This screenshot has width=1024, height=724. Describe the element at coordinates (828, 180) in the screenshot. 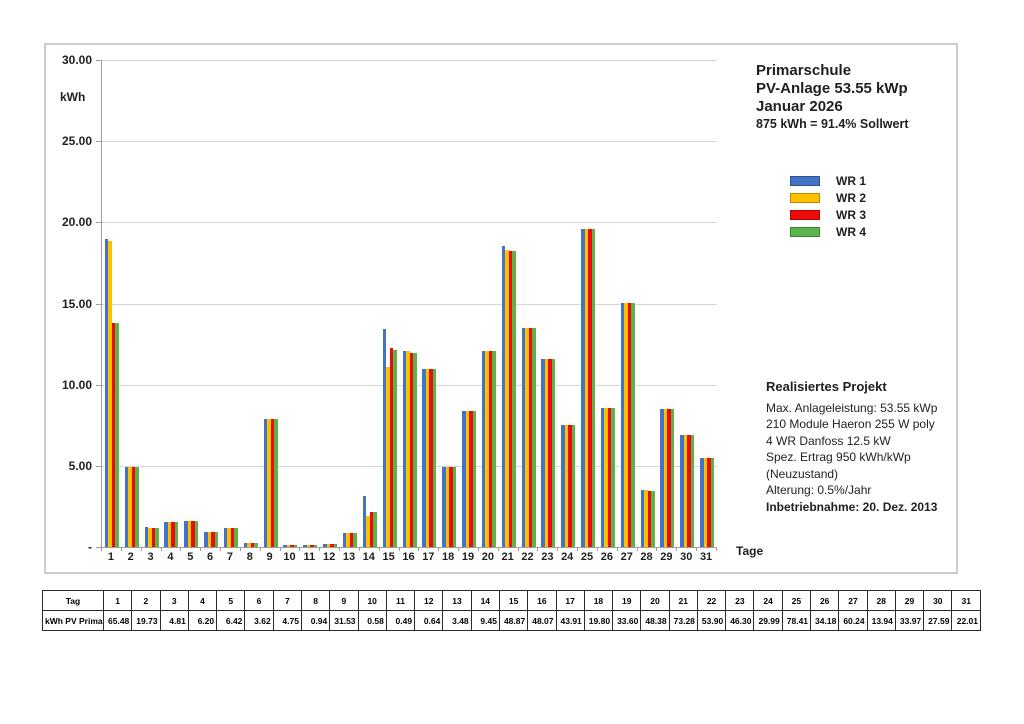

I see `legend-item: WR 1` at that location.